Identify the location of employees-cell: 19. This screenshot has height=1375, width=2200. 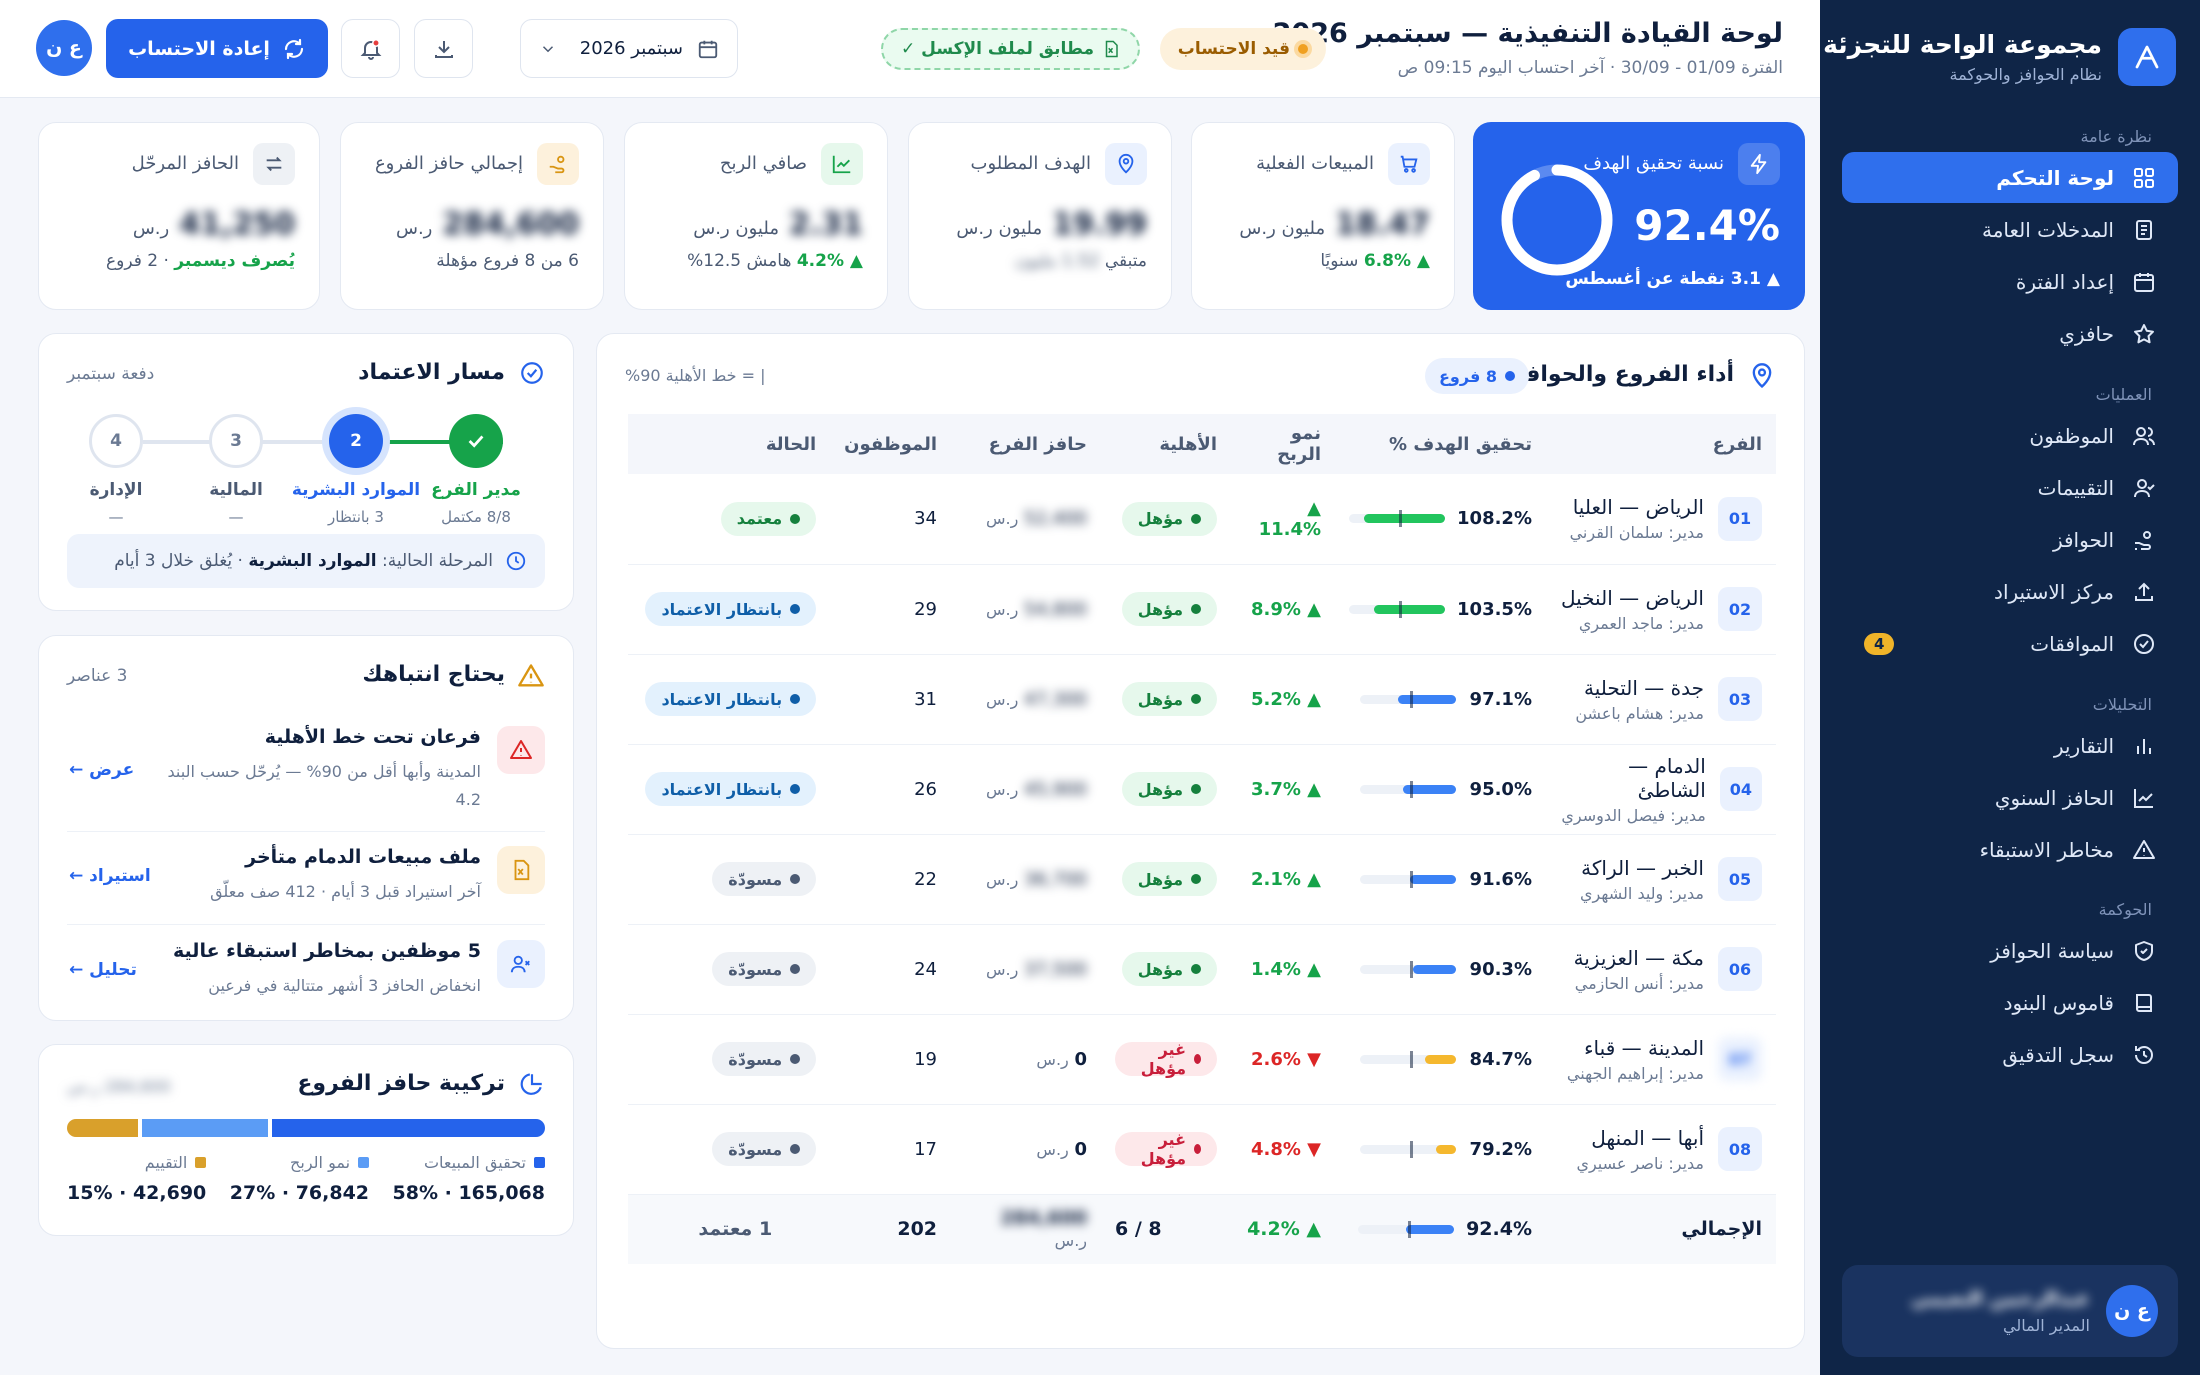
(891, 1059).